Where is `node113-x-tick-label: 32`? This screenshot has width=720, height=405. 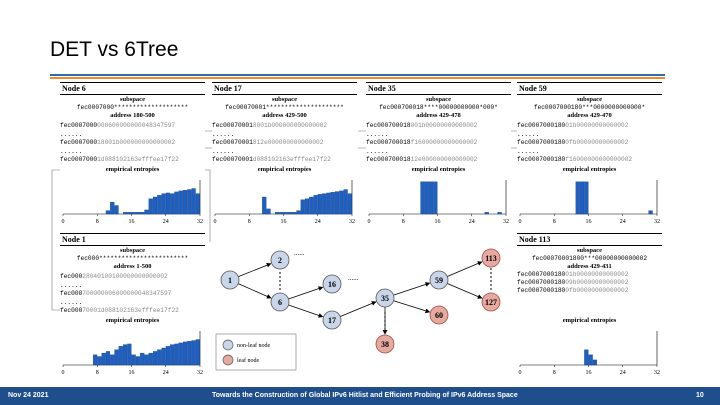
node113-x-tick-label: 32 is located at coordinates (657, 373).